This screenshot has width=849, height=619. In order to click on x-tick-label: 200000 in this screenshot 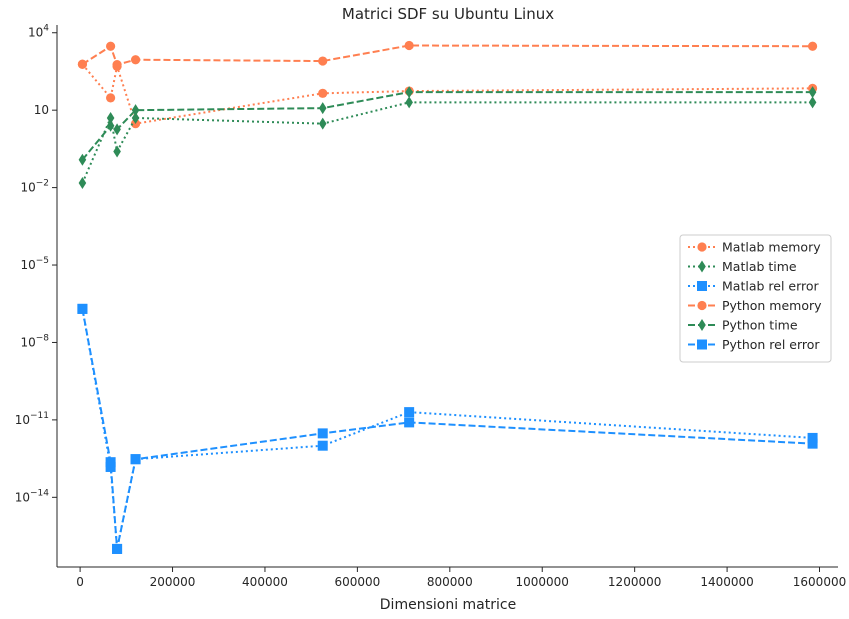, I will do `click(173, 582)`.